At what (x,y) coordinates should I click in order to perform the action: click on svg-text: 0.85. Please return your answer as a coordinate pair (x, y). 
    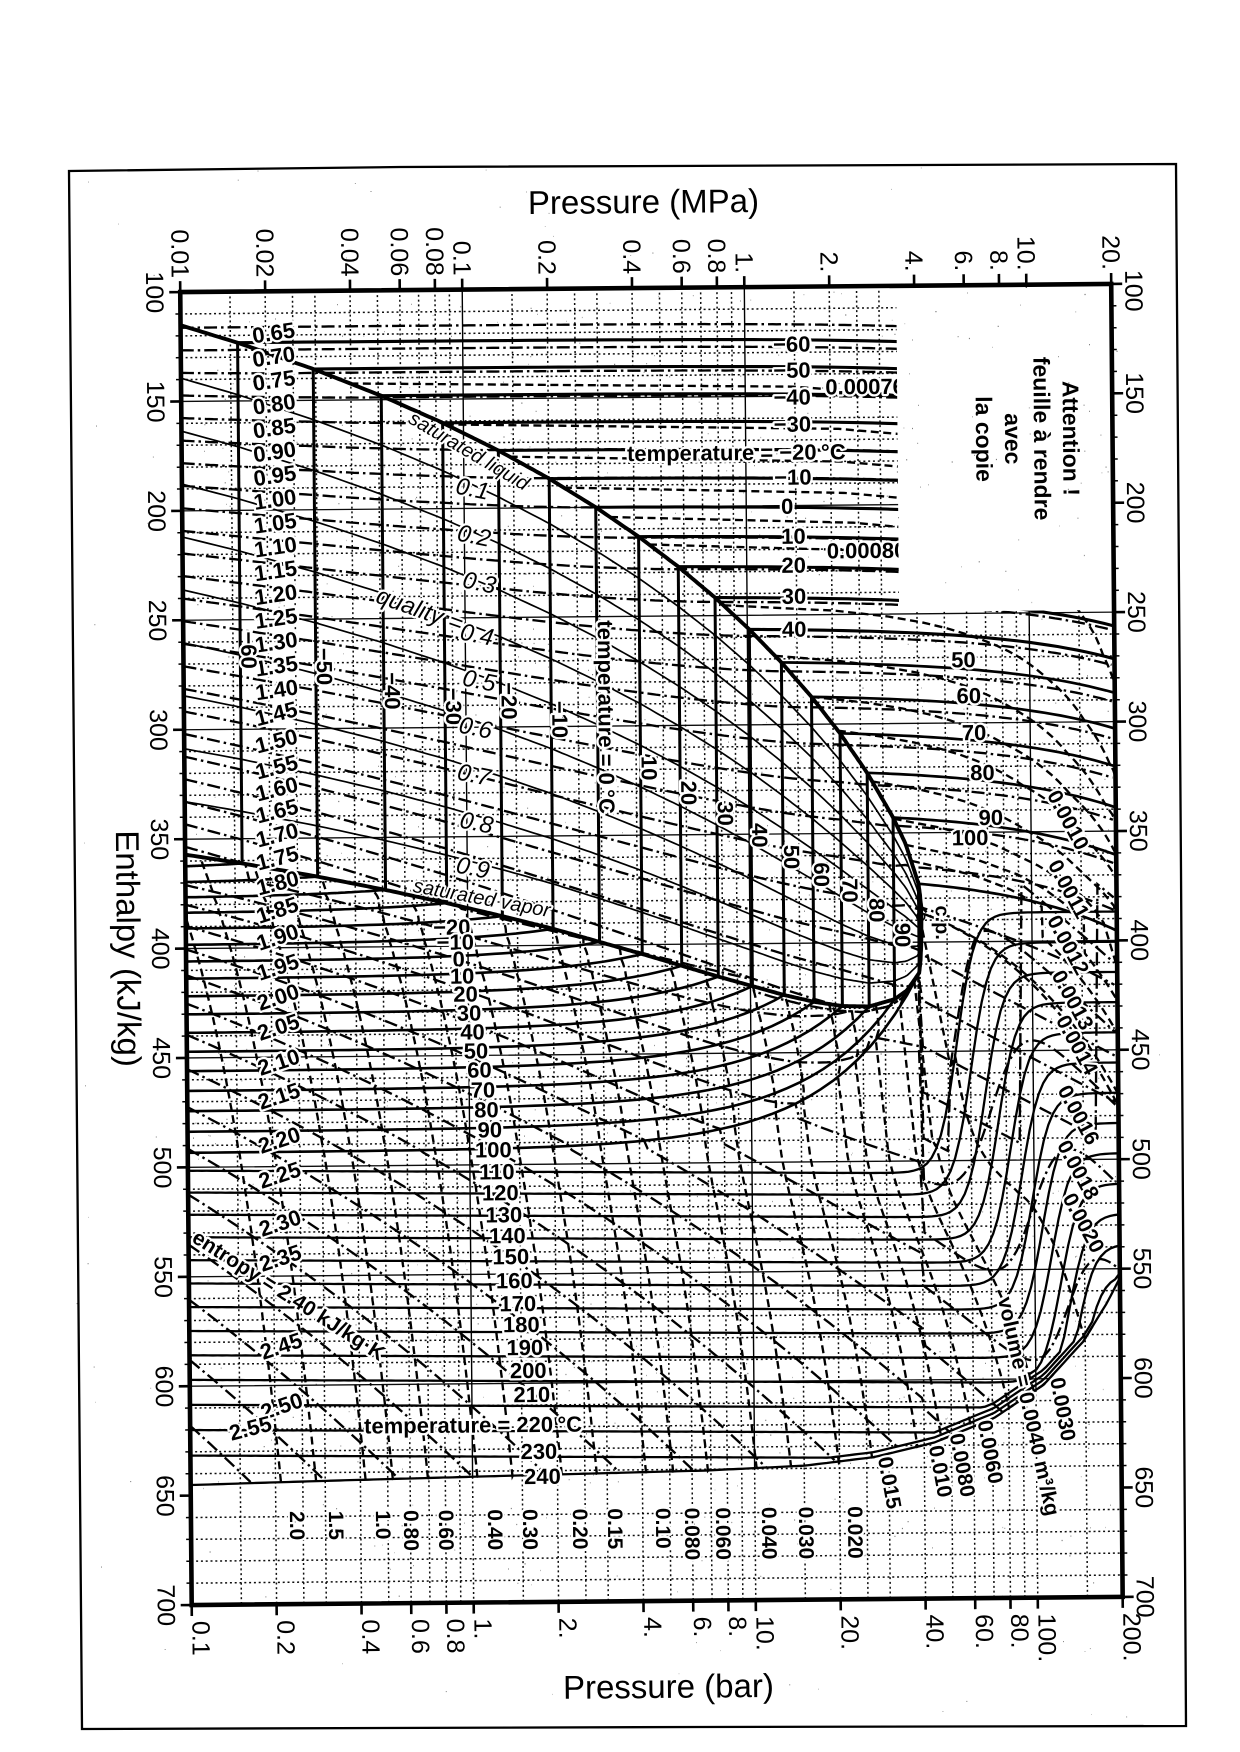
    Looking at the image, I should click on (274, 428).